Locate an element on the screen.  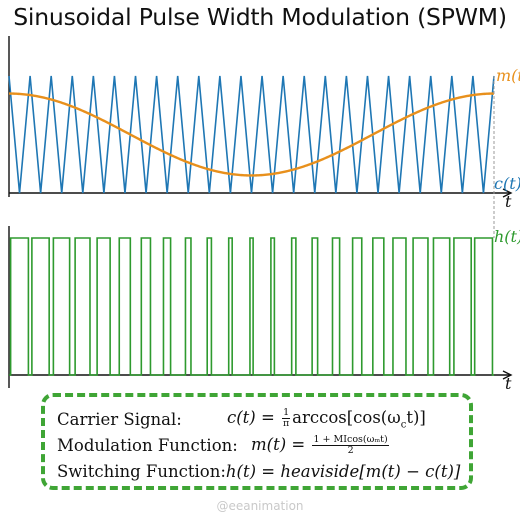
switching-label: h(t) is located at coordinates (507, 236).